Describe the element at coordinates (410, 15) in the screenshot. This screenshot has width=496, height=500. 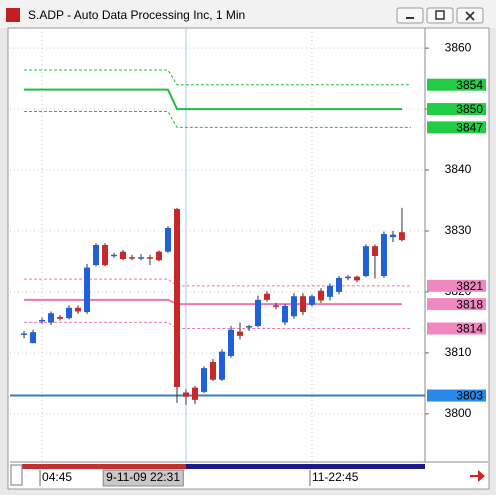
I see `minimize-button` at that location.